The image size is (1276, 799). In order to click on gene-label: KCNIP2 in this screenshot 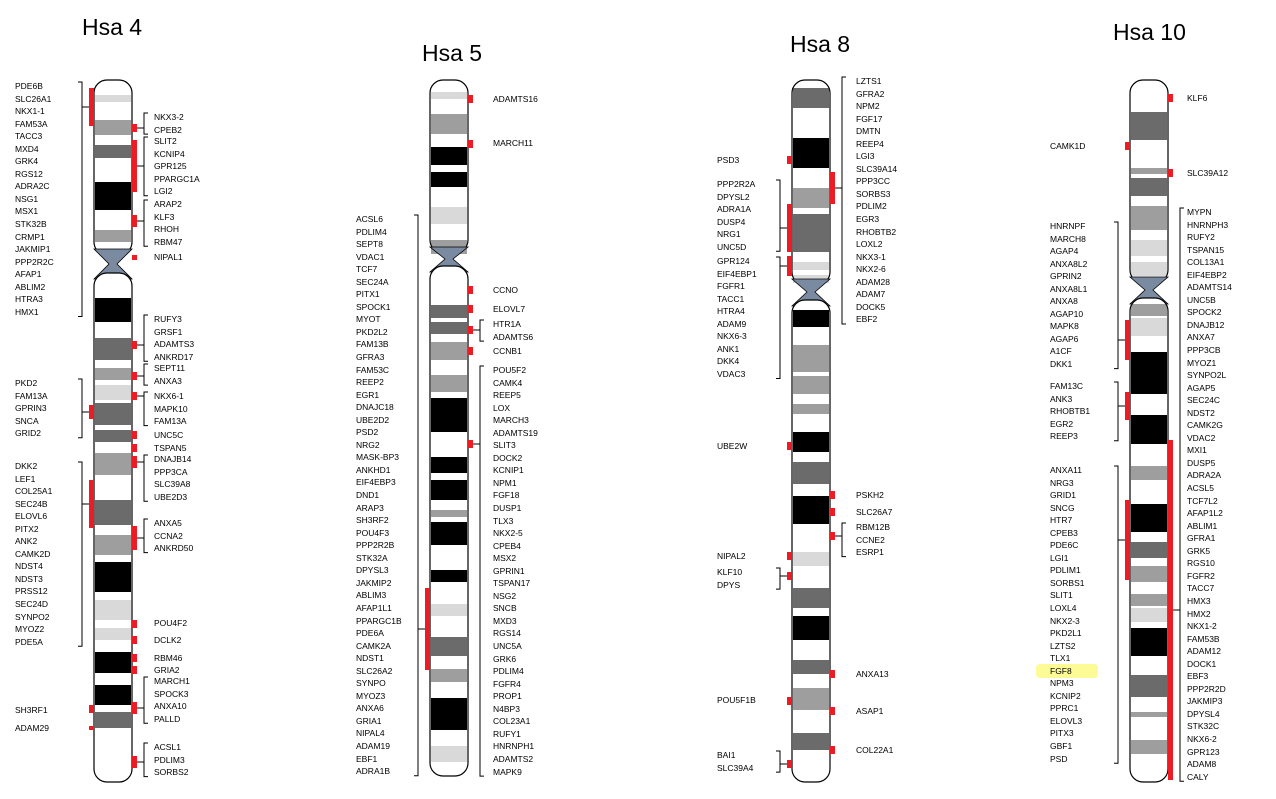, I will do `click(1065, 695)`.